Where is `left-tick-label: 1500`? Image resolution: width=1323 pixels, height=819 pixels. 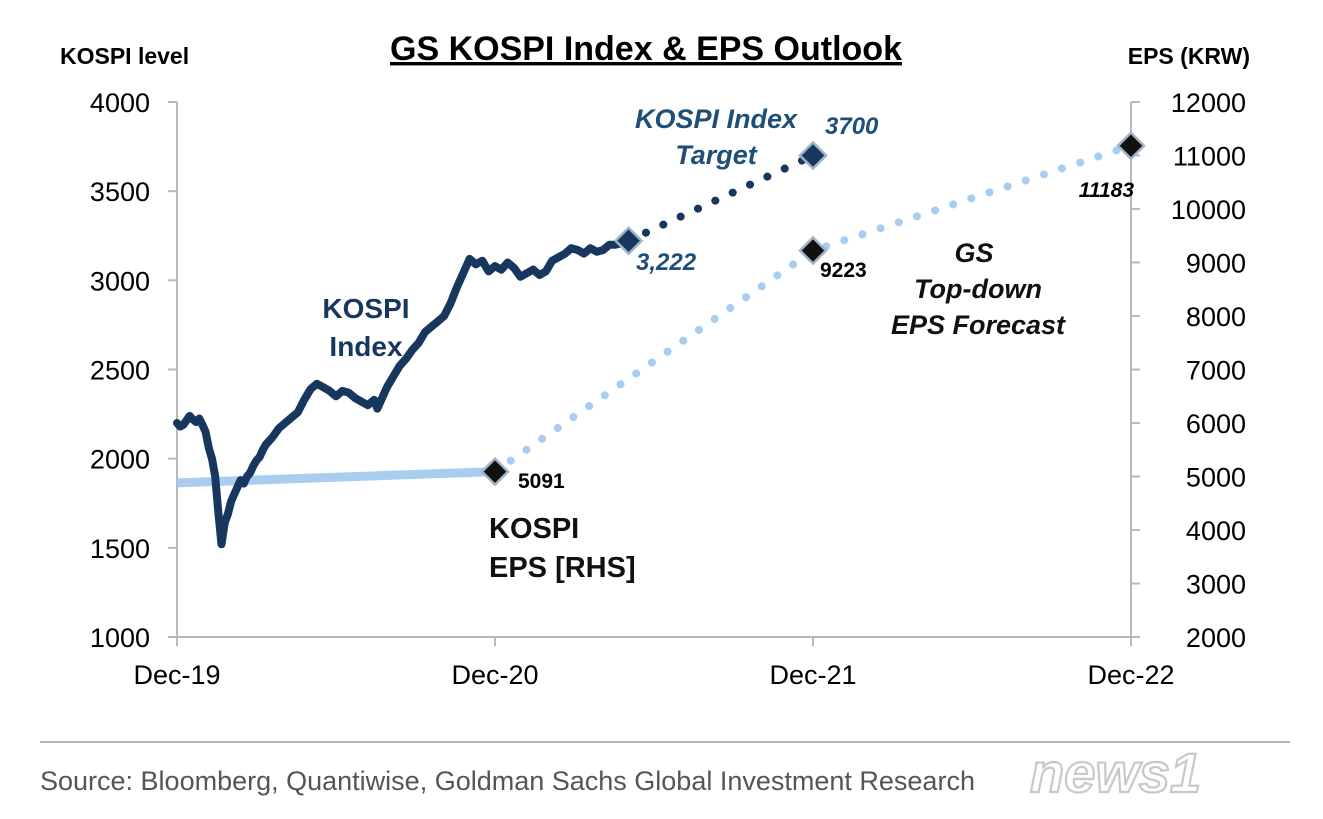
left-tick-label: 1500 is located at coordinates (120, 549).